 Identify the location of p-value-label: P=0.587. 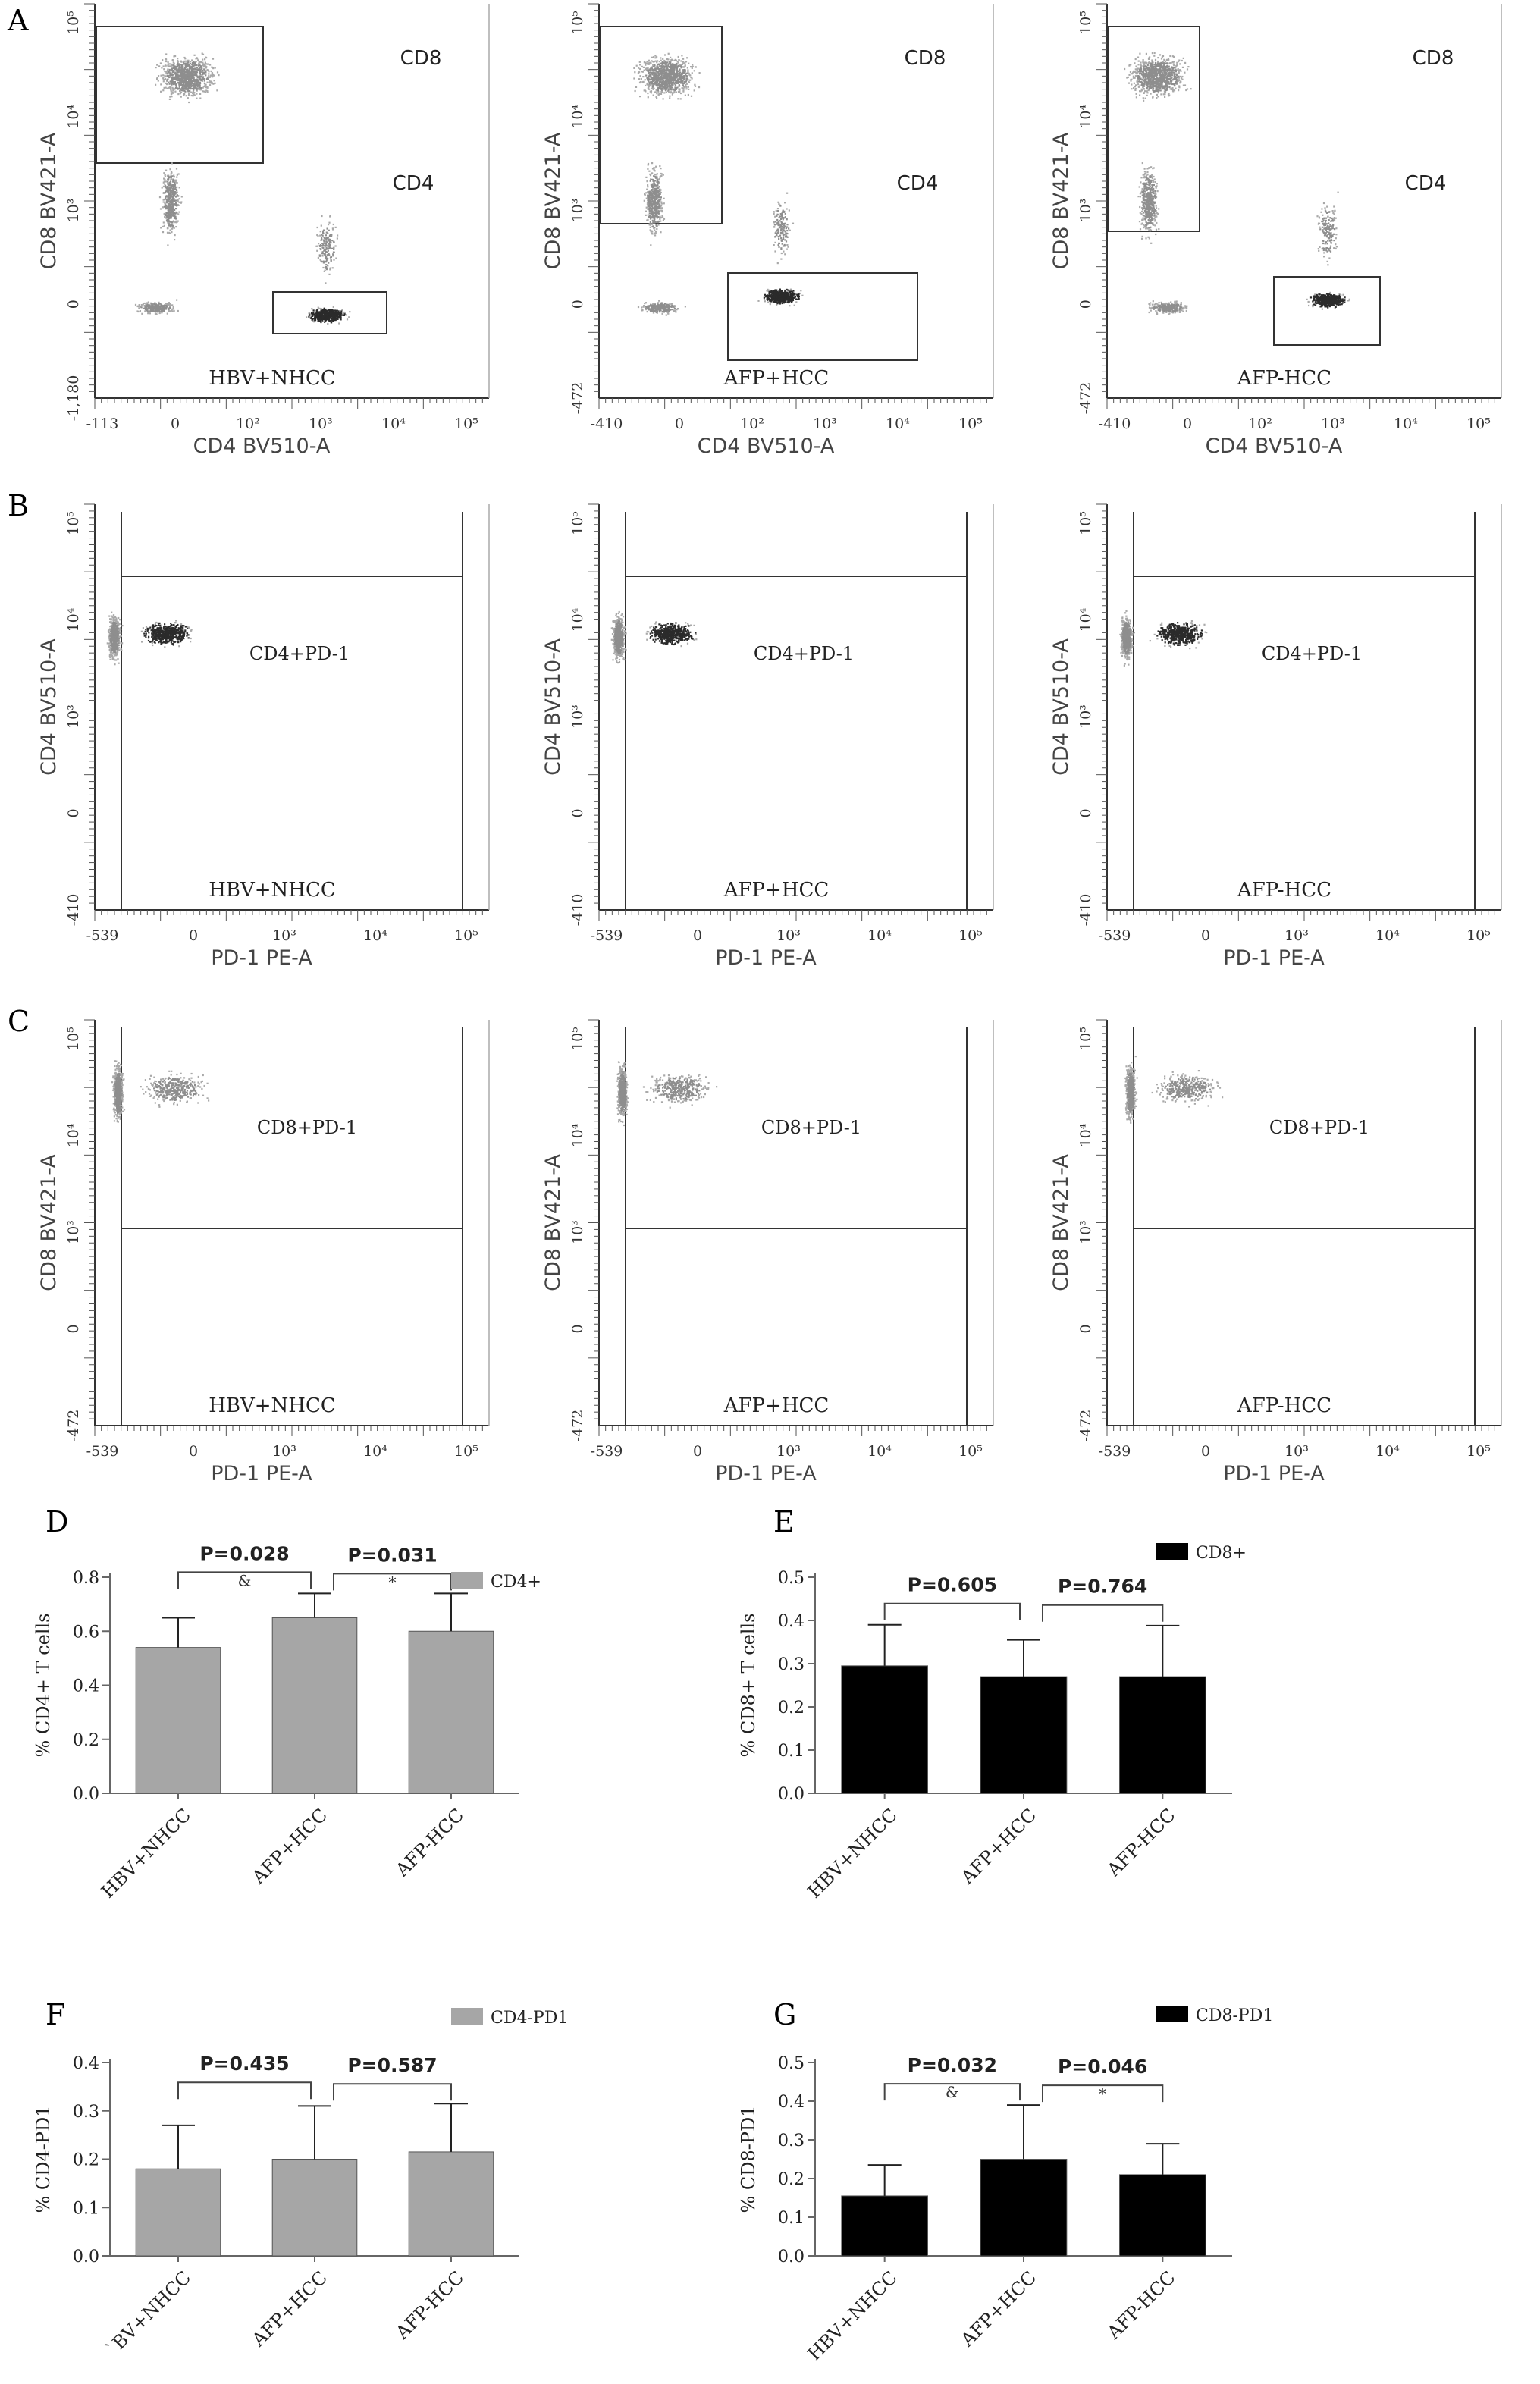
(392, 2065).